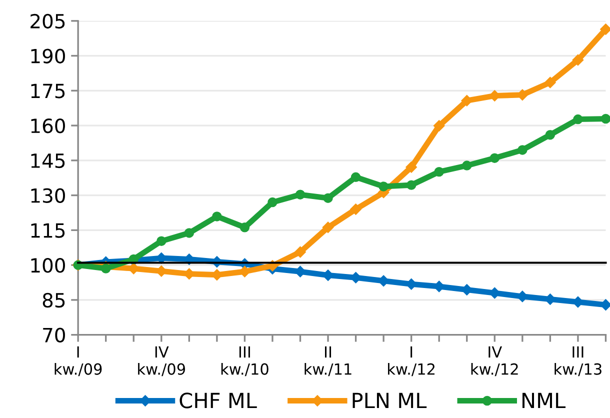  What do you see at coordinates (494, 361) in the screenshot?
I see `x-tick-label: IV kw./12` at bounding box center [494, 361].